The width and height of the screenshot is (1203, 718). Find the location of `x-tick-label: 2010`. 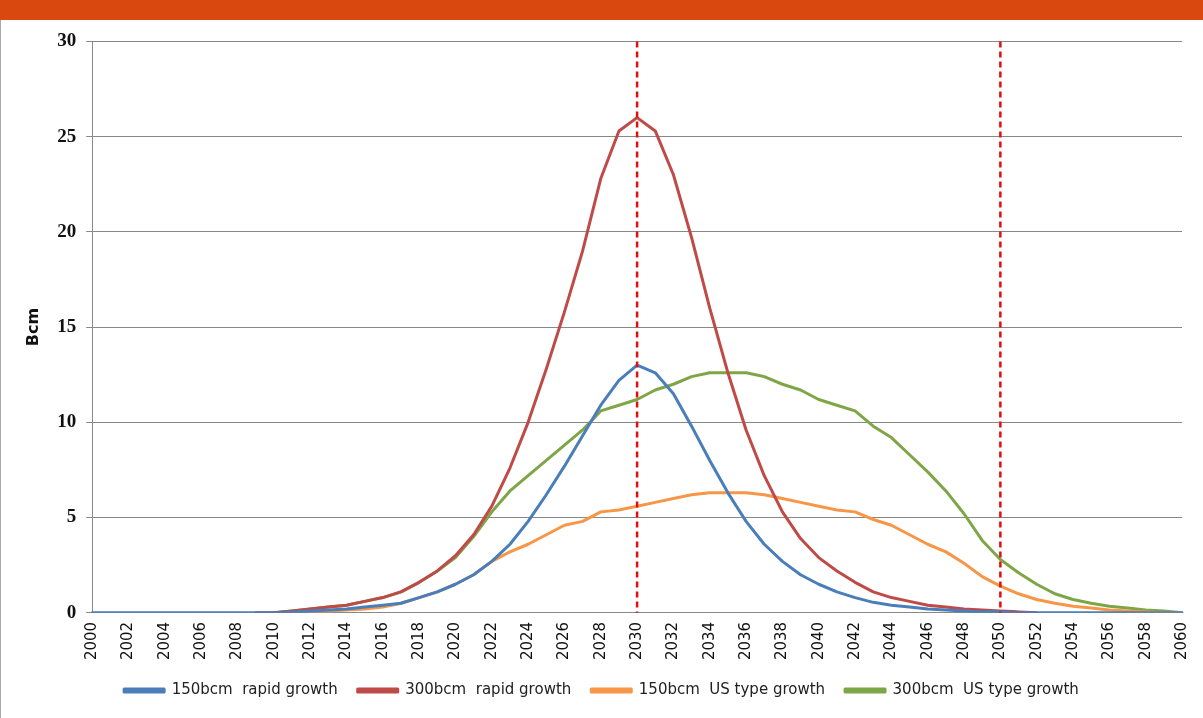

x-tick-label: 2010 is located at coordinates (272, 641).